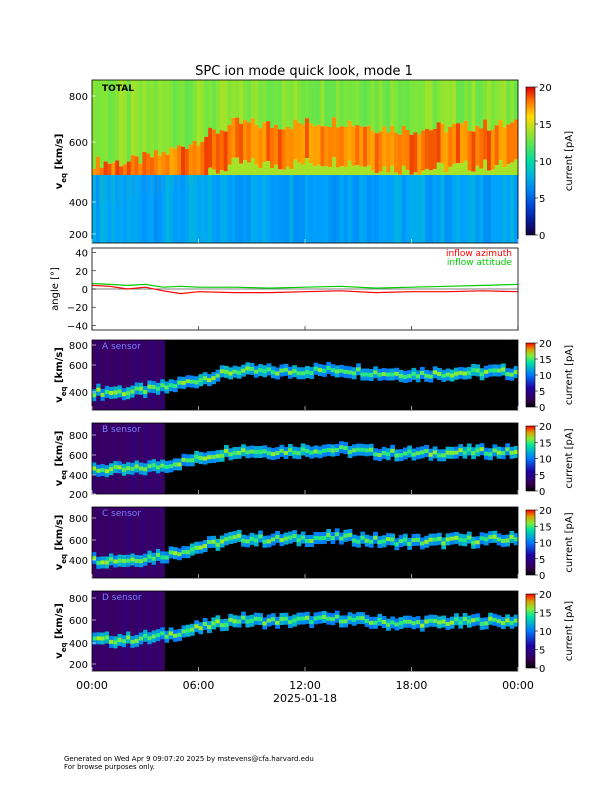 This screenshot has height=792, width=612. What do you see at coordinates (81, 254) in the screenshot?
I see `ytick-label: 40` at bounding box center [81, 254].